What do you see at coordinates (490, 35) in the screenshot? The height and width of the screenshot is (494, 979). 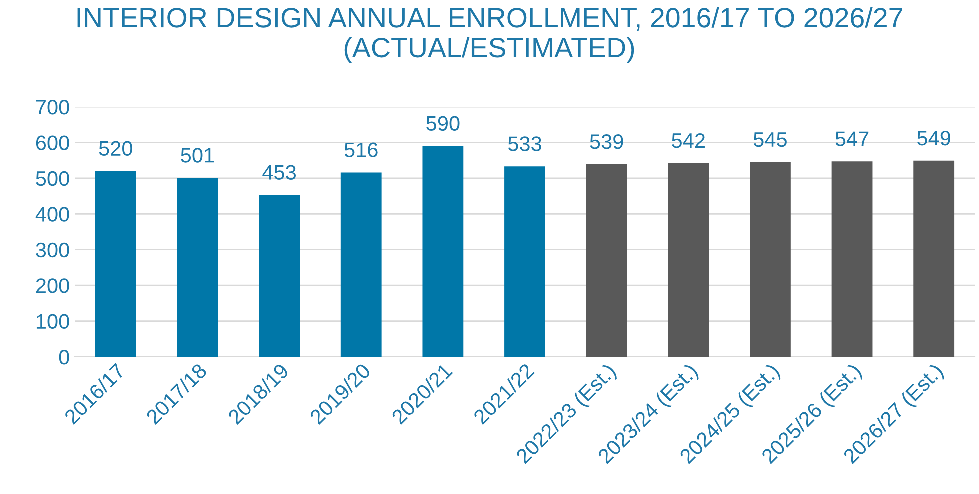 I see `chart-title: INTERIOR DESIGN ANNUAL ENROLLMENT, 2016/17 TO 2026/27 (ACTUAL/ESTIMATED)` at bounding box center [490, 35].